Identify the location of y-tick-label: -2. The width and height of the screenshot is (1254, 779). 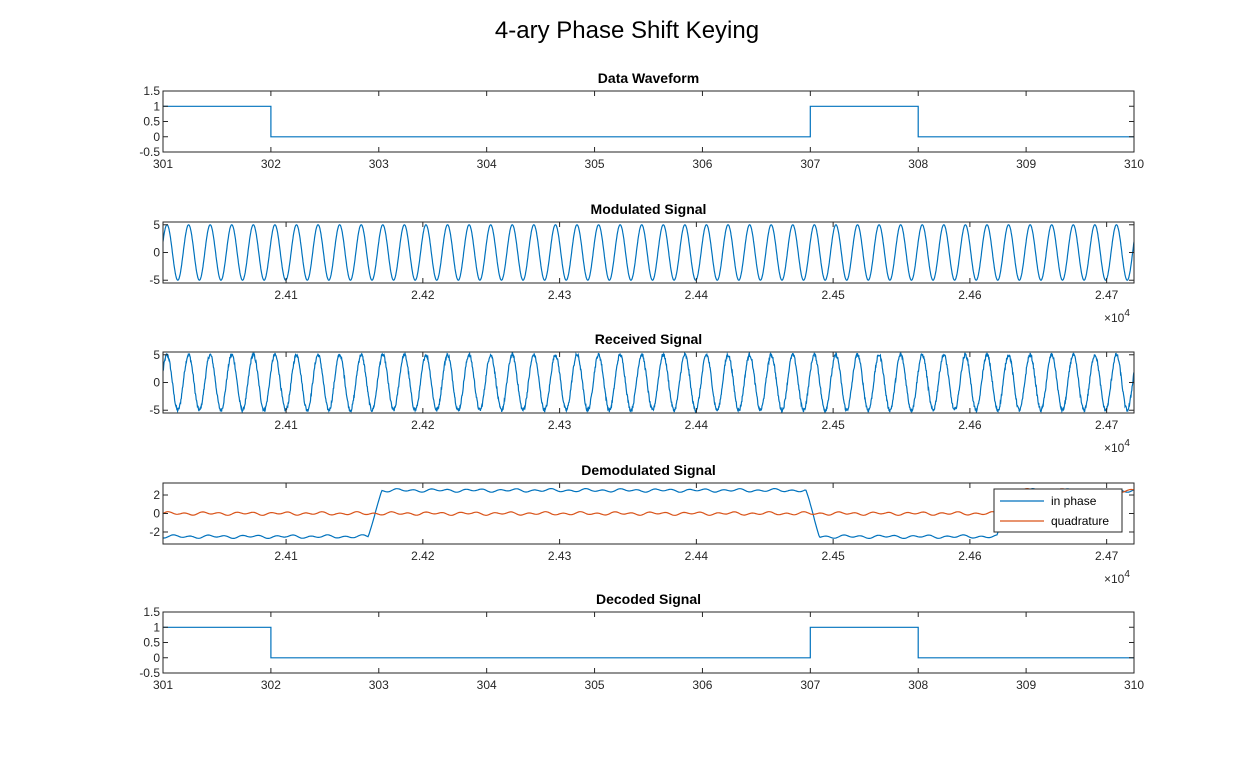
(154, 532).